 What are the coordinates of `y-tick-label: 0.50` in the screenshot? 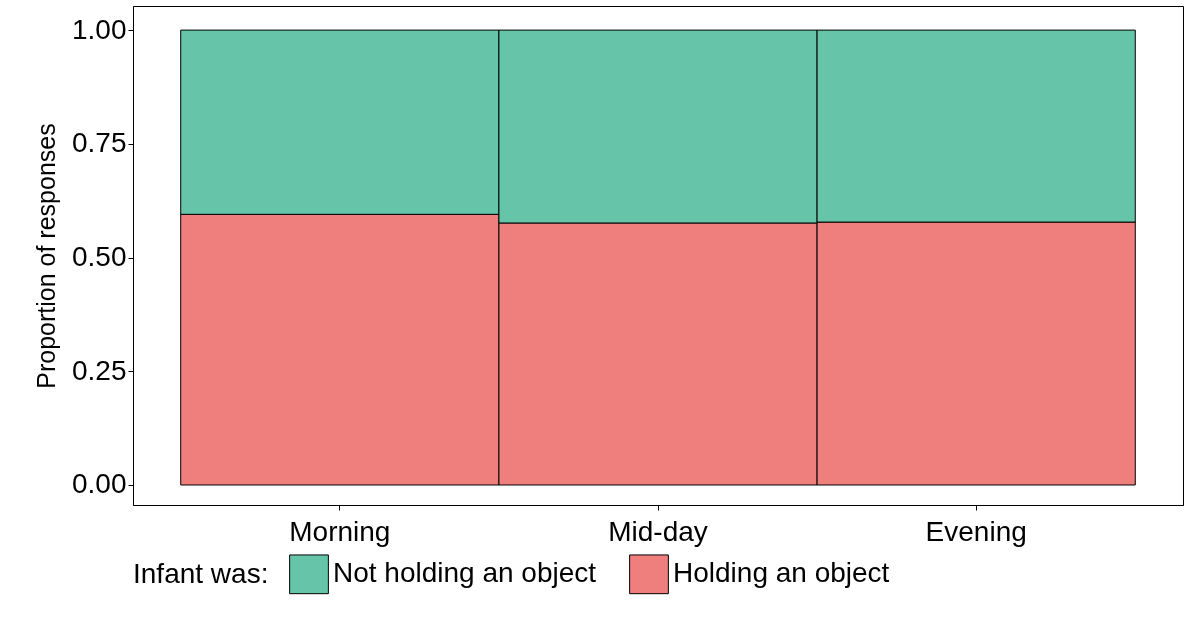 It's located at (99, 257).